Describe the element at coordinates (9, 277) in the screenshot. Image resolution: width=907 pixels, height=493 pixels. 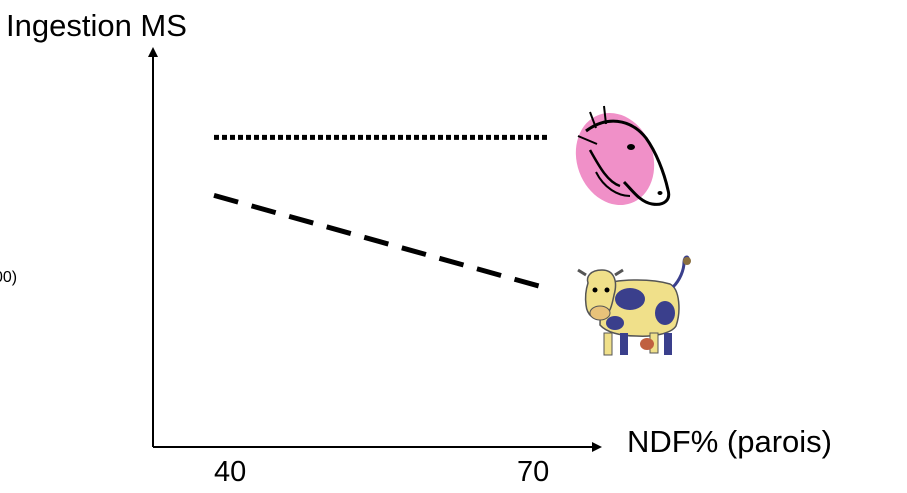
I see `side-text-fragment: 00)` at that location.